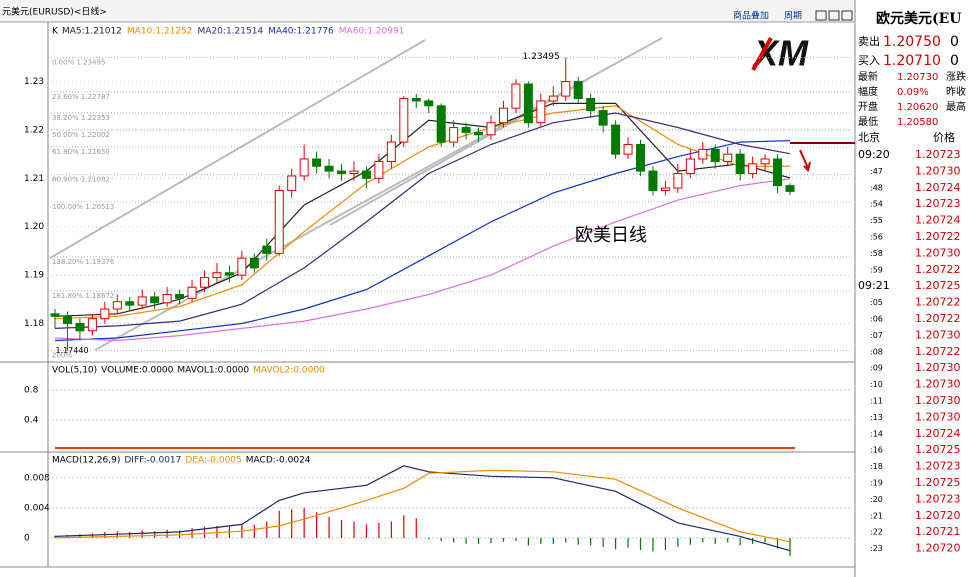 The height and width of the screenshot is (577, 979). I want to click on legend-entry: MA20:1.21514, so click(231, 32).